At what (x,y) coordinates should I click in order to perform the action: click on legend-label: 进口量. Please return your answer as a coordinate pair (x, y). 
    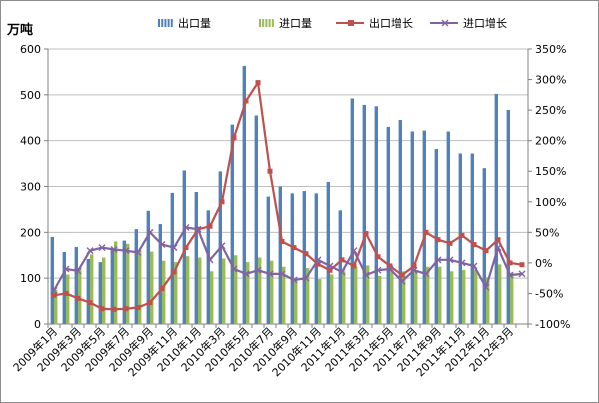
    Looking at the image, I should click on (295, 23).